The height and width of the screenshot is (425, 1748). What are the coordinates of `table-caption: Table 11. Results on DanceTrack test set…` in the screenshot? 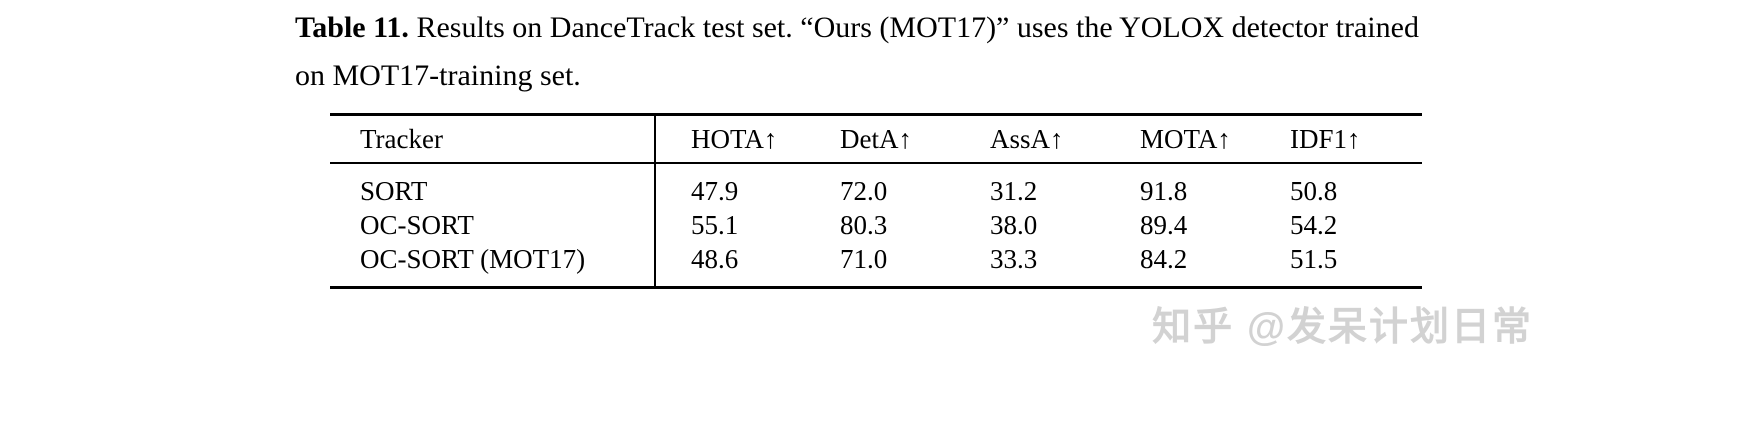 It's located at (857, 52).